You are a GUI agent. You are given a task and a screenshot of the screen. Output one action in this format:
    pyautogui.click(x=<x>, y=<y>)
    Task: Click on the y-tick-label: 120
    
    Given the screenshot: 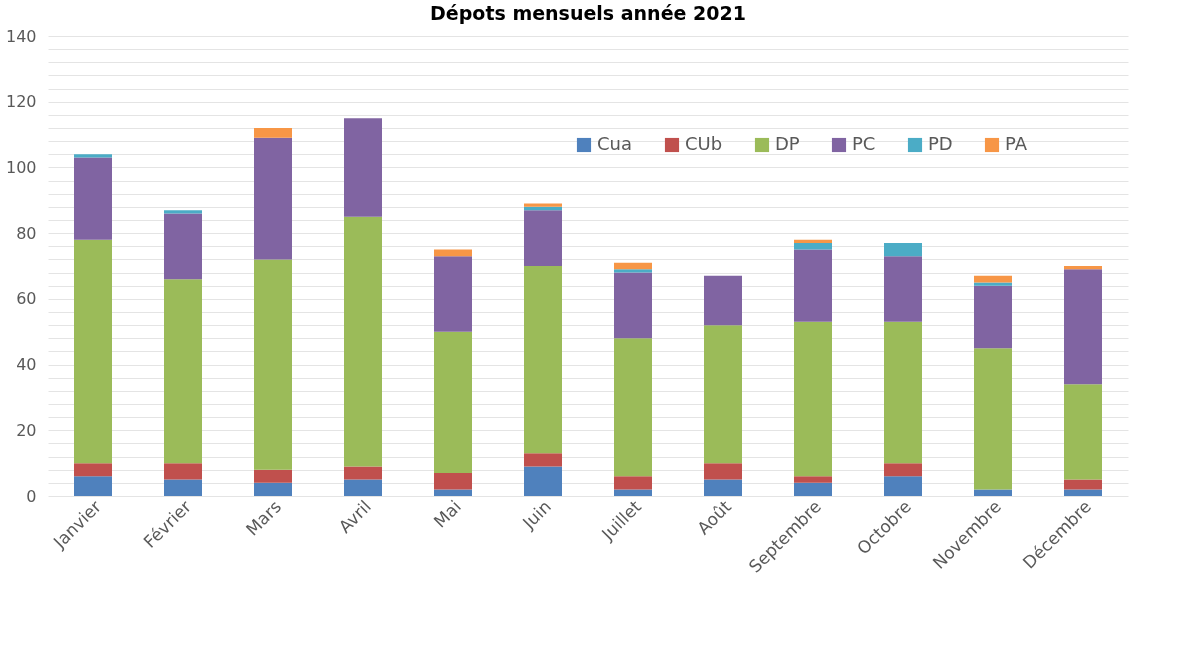 What is the action you would take?
    pyautogui.click(x=21, y=102)
    